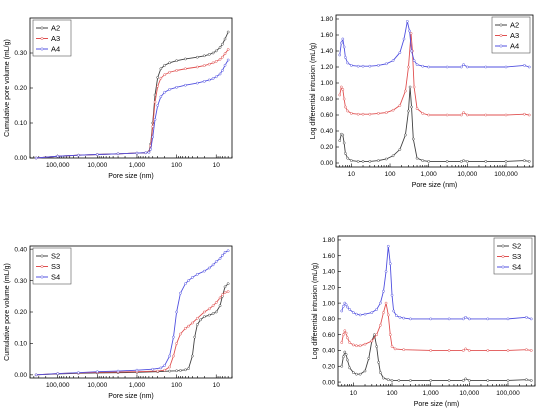 This screenshot has height=418, width=550. What do you see at coordinates (58, 165) in the screenshot?
I see `x-tick-label: 100,000` at bounding box center [58, 165].